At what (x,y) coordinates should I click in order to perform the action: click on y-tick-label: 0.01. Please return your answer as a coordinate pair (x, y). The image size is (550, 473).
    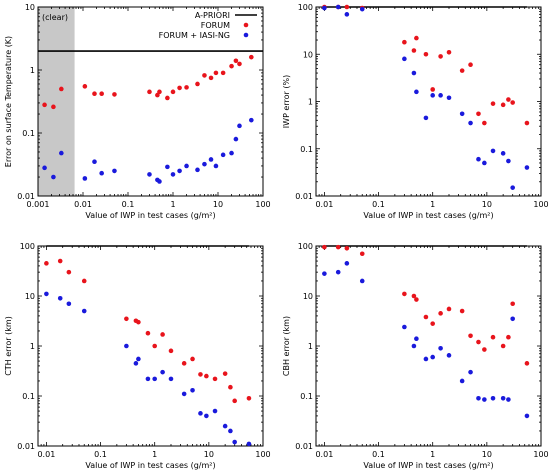
    Looking at the image, I should click on (304, 196).